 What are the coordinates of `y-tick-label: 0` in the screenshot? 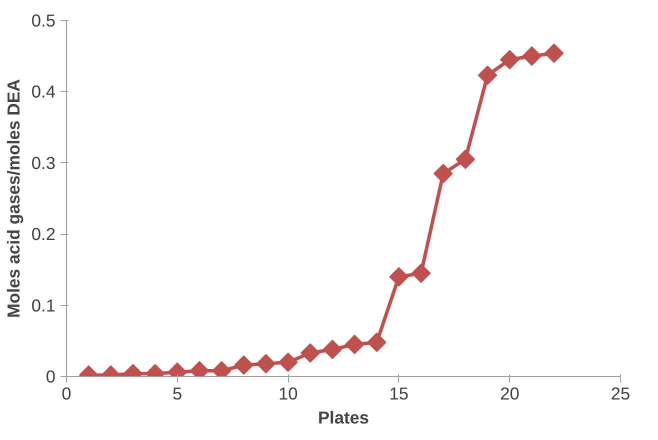 It's located at (51, 376).